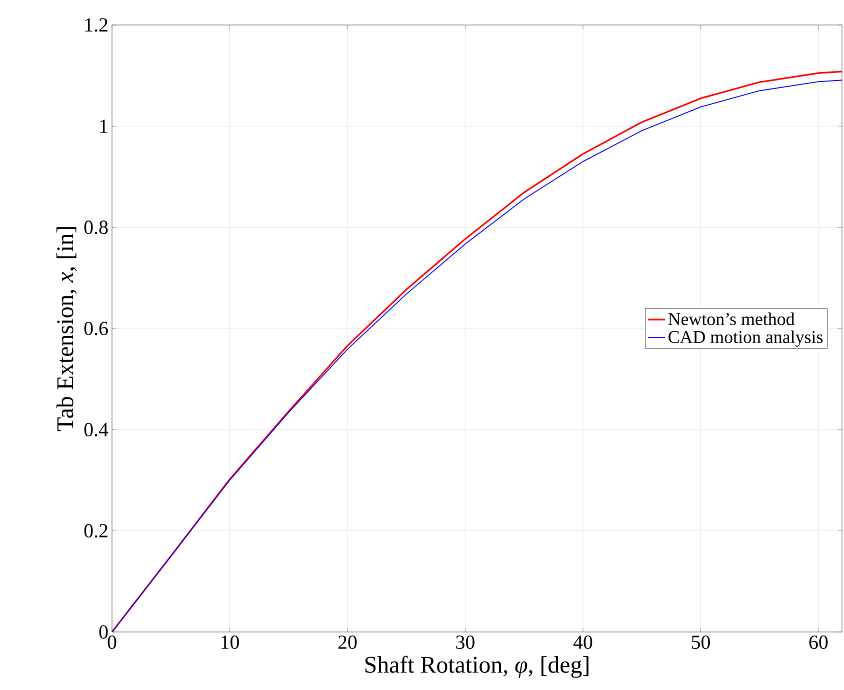 The height and width of the screenshot is (690, 844). Describe the element at coordinates (104, 126) in the screenshot. I see `y-tick-label: 1` at that location.